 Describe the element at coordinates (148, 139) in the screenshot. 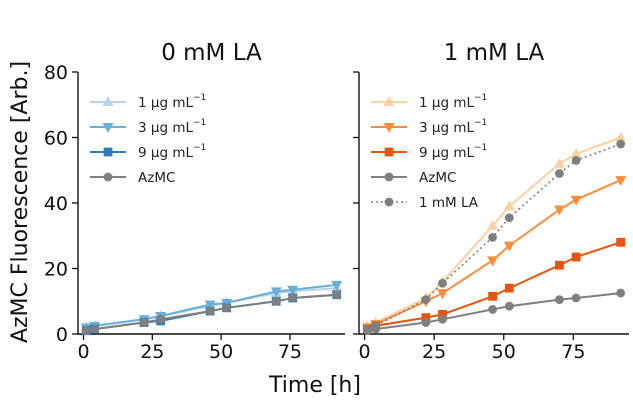

I see `legend: 1 μg mL−1 3 μg mL−1 9 μg mL−1 AzMC` at that location.